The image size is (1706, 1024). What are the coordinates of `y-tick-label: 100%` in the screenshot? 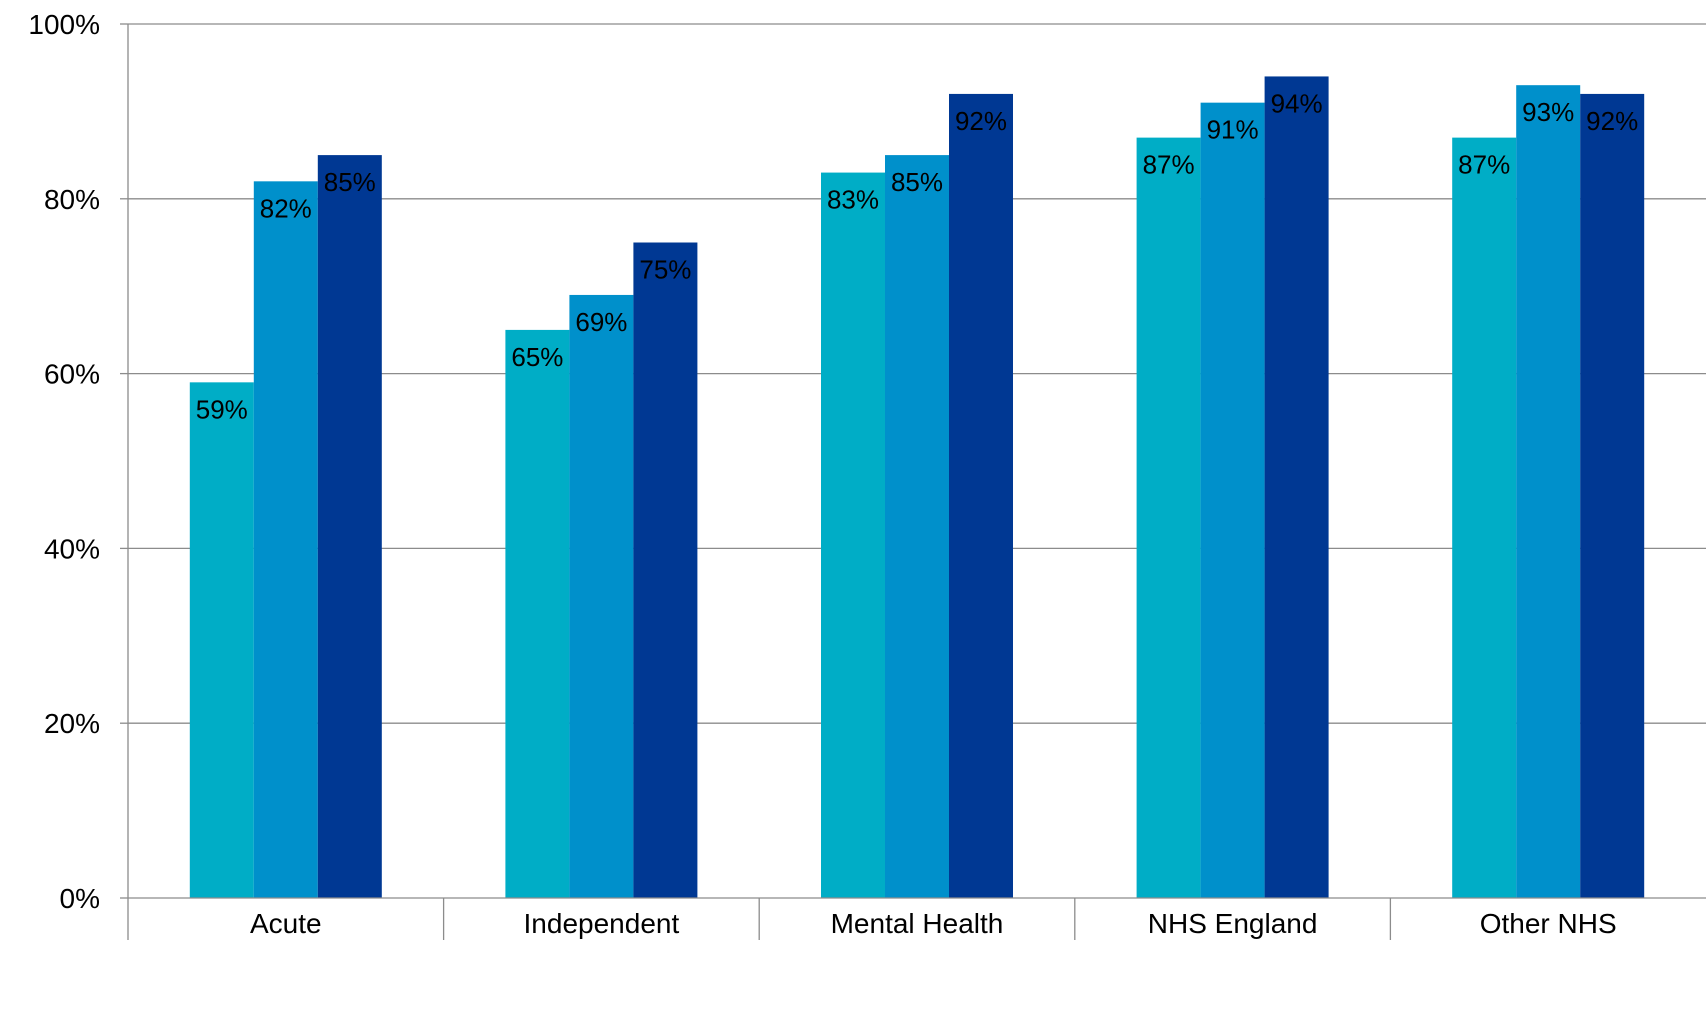 It's located at (64, 24).